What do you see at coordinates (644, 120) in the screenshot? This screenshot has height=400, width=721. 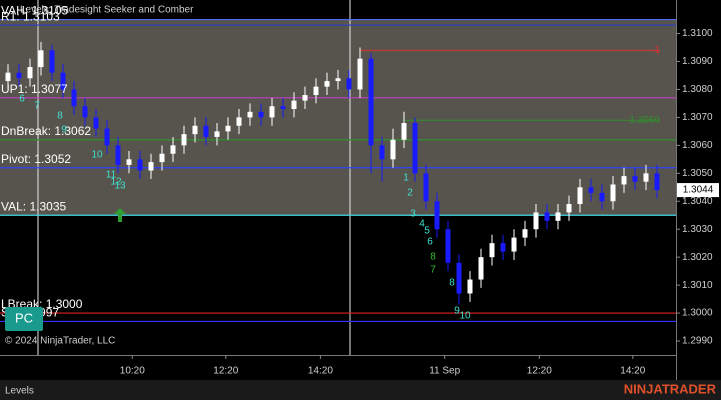 I see `segment-label: 1.3069` at bounding box center [644, 120].